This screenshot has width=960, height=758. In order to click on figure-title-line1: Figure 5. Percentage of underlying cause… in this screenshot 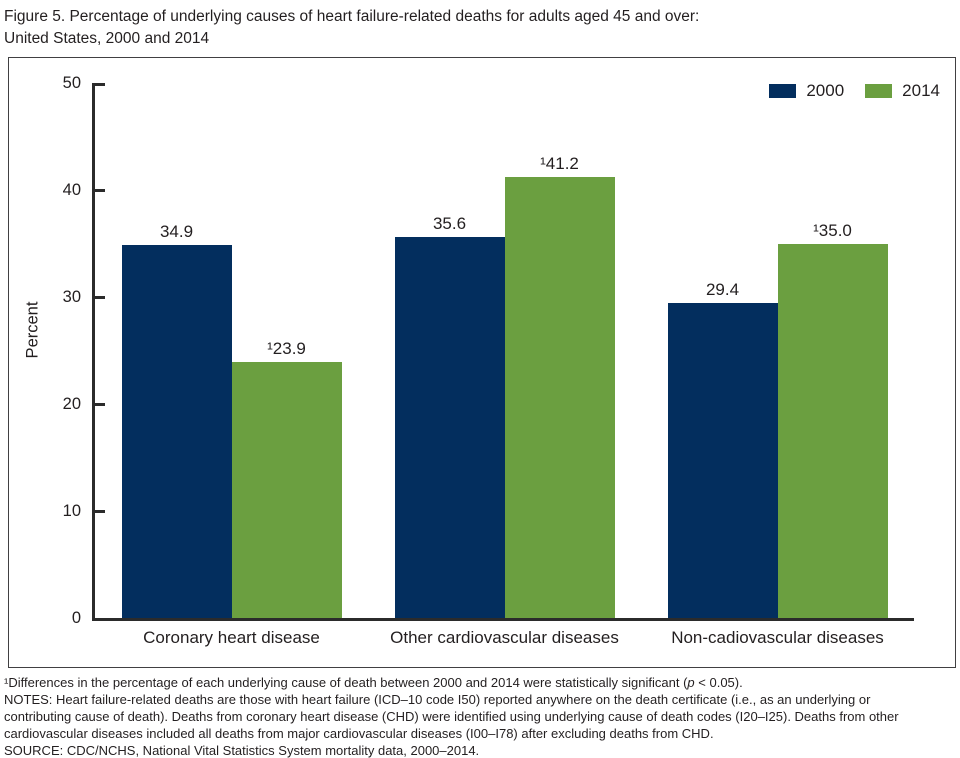, I will do `click(352, 16)`.